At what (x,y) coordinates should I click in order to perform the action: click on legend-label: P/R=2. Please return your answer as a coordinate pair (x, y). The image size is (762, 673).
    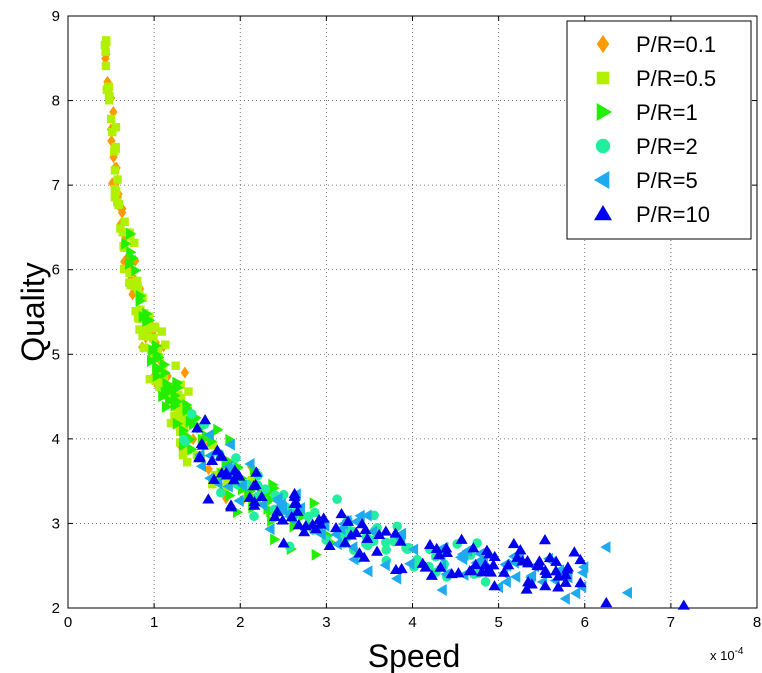
    Looking at the image, I should click on (667, 146).